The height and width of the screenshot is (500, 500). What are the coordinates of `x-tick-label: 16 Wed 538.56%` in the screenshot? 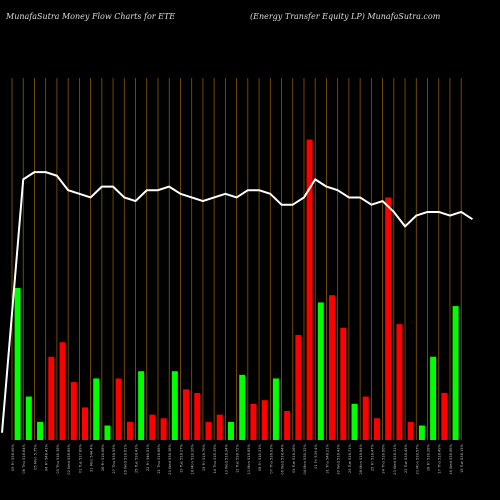 It's located at (451, 458).